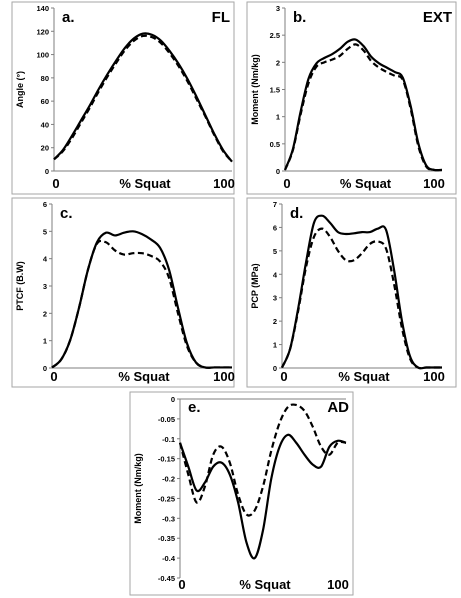  Describe the element at coordinates (45, 78) in the screenshot. I see `y-tick-label: 80` at that location.